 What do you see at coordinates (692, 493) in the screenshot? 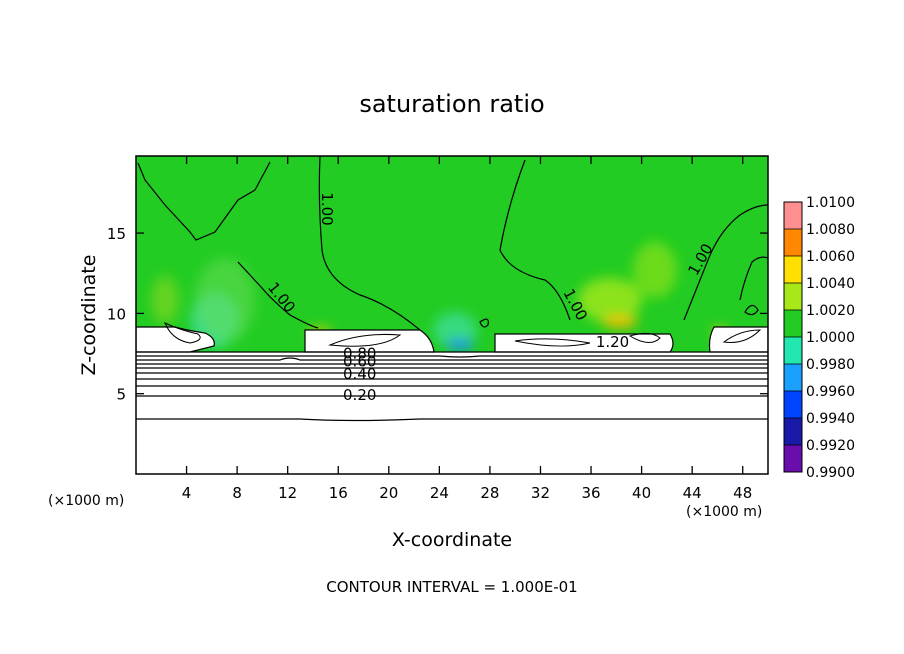
I see `x-tick-label-44: 44` at bounding box center [692, 493].